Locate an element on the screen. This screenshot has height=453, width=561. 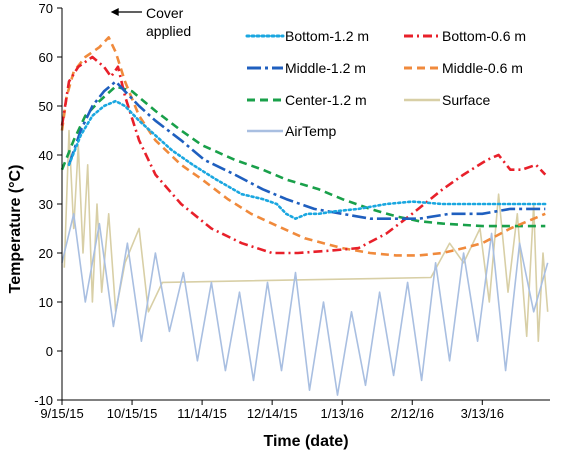
x-tick-label: 3/13/16 is located at coordinates (482, 413).